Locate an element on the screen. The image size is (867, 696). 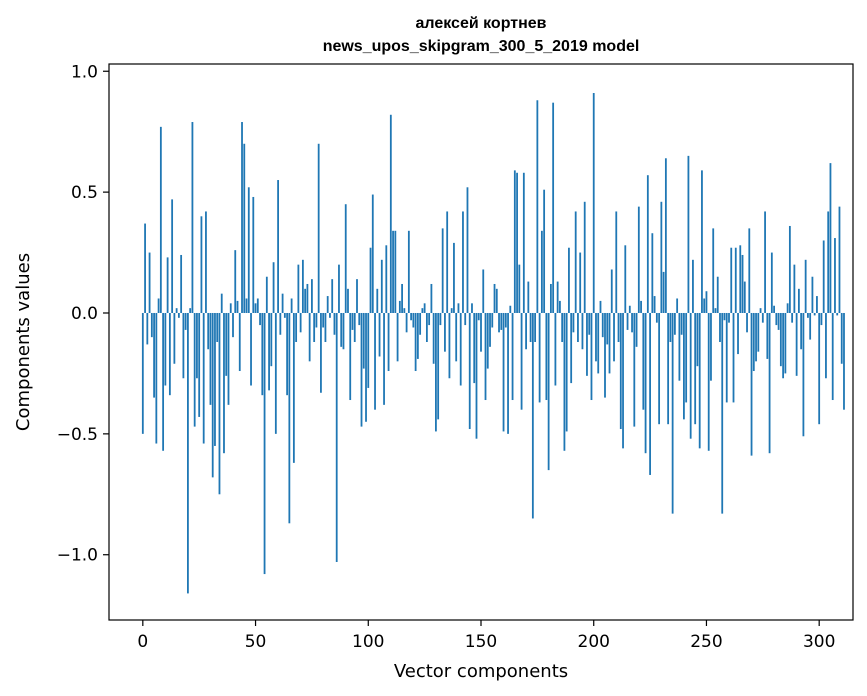
x-axis: 0 50 100 150 200 250 300 is located at coordinates (486, 636).